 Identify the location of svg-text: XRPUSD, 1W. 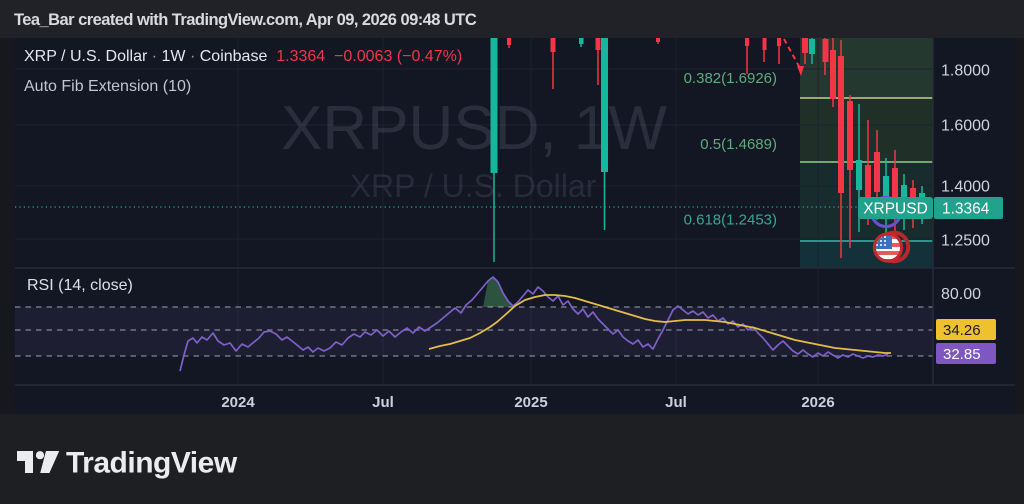
(474, 128).